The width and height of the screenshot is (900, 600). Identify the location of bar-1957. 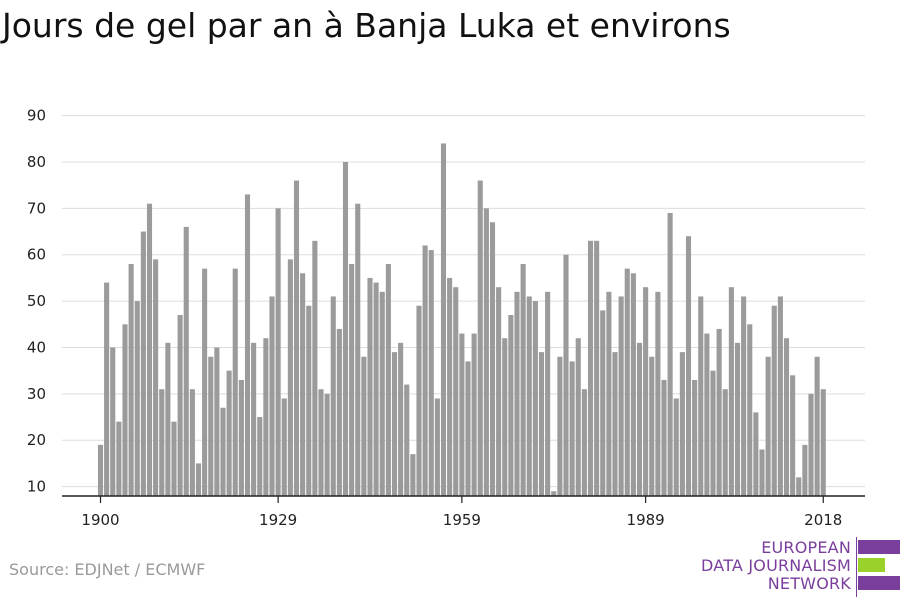
(450, 386).